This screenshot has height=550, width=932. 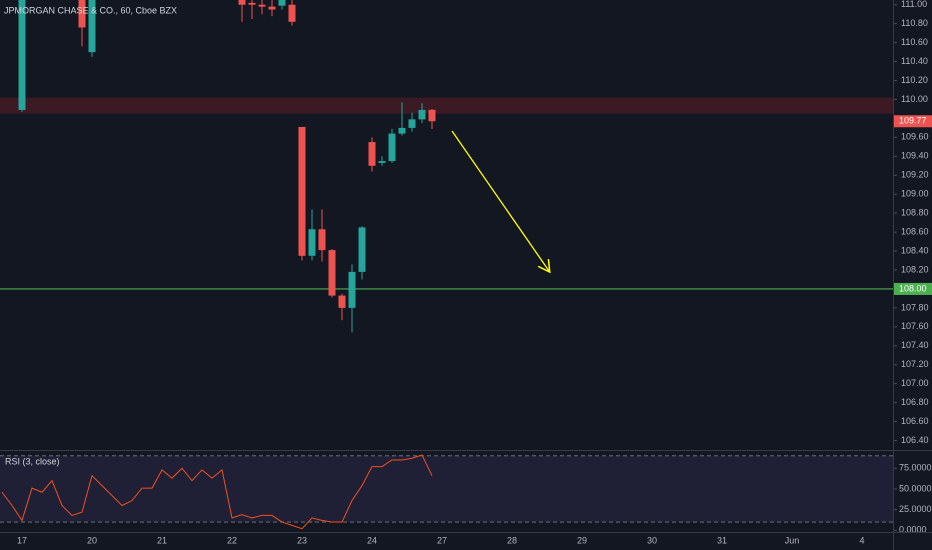 What do you see at coordinates (915, 468) in the screenshot?
I see `y-tick-label: 75.0000` at bounding box center [915, 468].